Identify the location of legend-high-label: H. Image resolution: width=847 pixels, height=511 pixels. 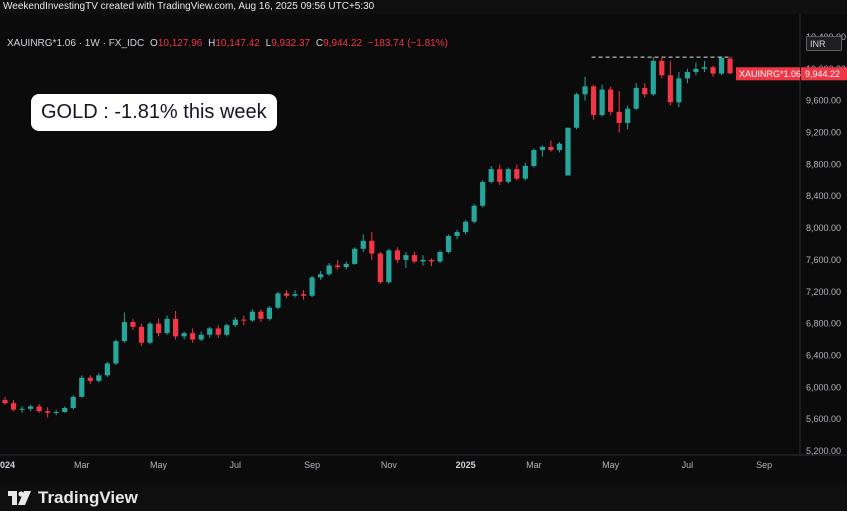
(212, 43).